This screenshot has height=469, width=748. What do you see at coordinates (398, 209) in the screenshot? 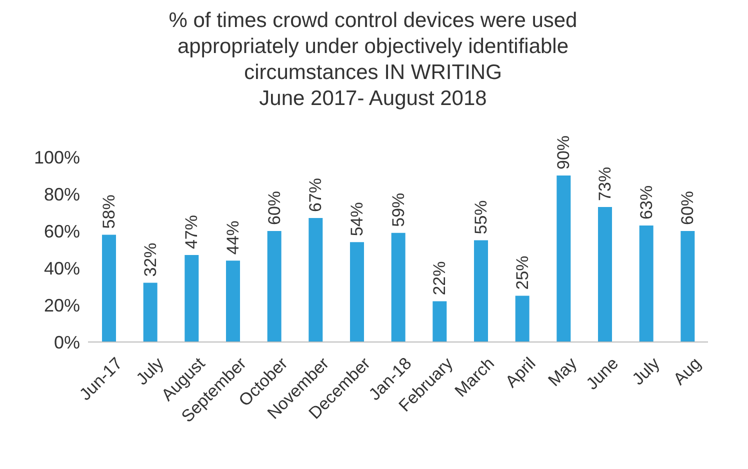
I see `data-label: 59%` at bounding box center [398, 209].